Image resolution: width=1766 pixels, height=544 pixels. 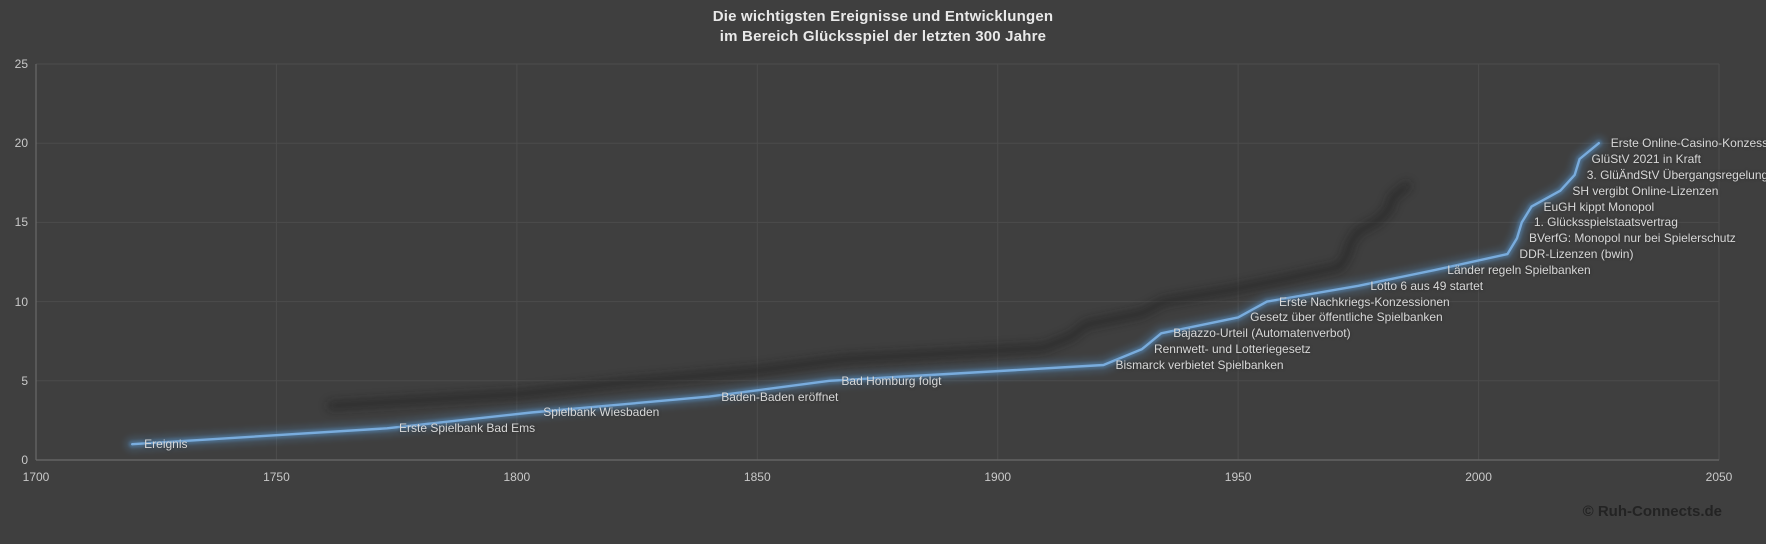 What do you see at coordinates (1652, 511) in the screenshot?
I see `watermark: © Ruh-Connects.de` at bounding box center [1652, 511].